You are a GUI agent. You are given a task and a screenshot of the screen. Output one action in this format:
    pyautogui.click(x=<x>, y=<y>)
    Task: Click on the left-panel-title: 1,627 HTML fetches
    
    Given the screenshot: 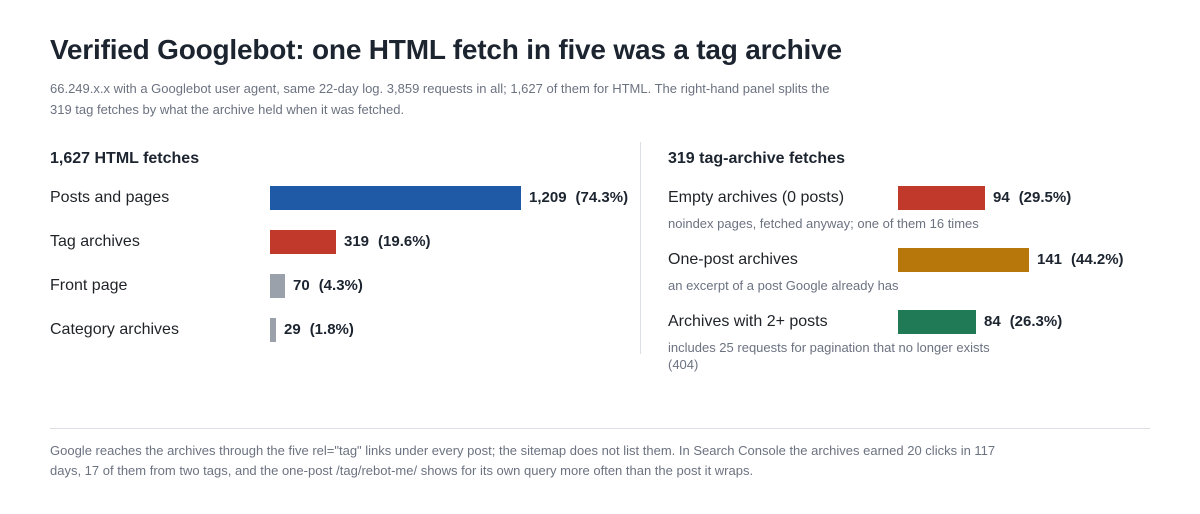 What is the action you would take?
    pyautogui.click(x=125, y=158)
    